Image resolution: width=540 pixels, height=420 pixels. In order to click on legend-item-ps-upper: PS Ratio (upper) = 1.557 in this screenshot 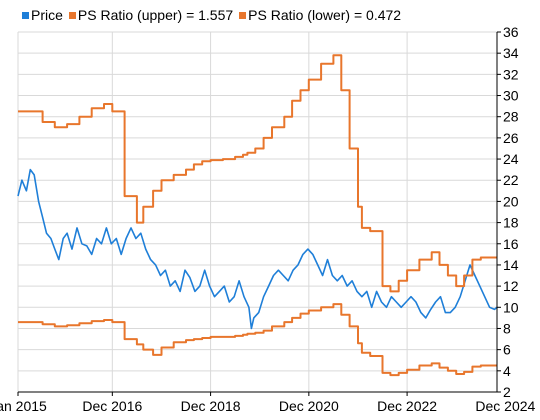, I will do `click(151, 15)`.